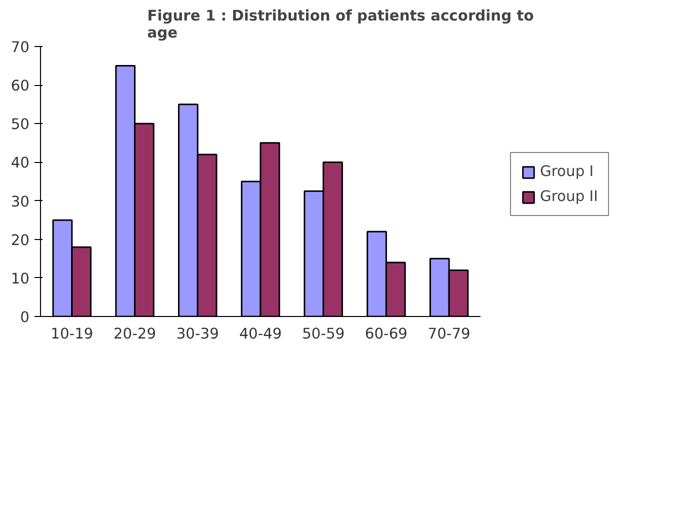 Image resolution: width=678 pixels, height=509 pixels. Describe the element at coordinates (20, 47) in the screenshot. I see `y-tick-label: 70` at that location.